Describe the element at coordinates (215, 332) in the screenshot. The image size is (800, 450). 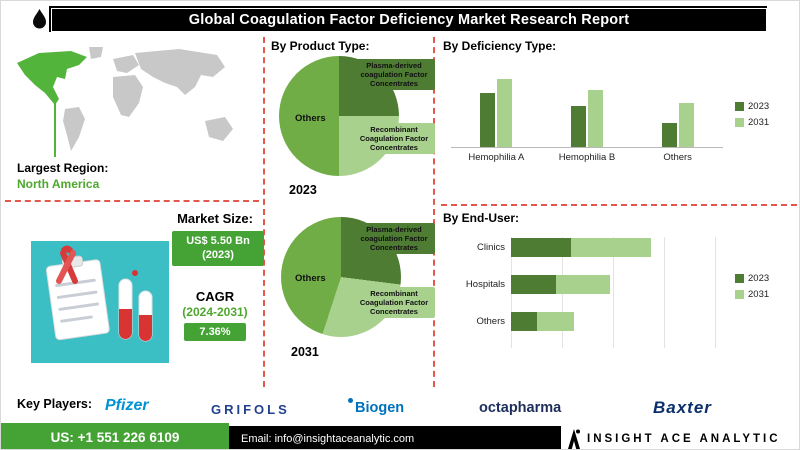
I see `cagr-value-badge: 7.36%` at that location.